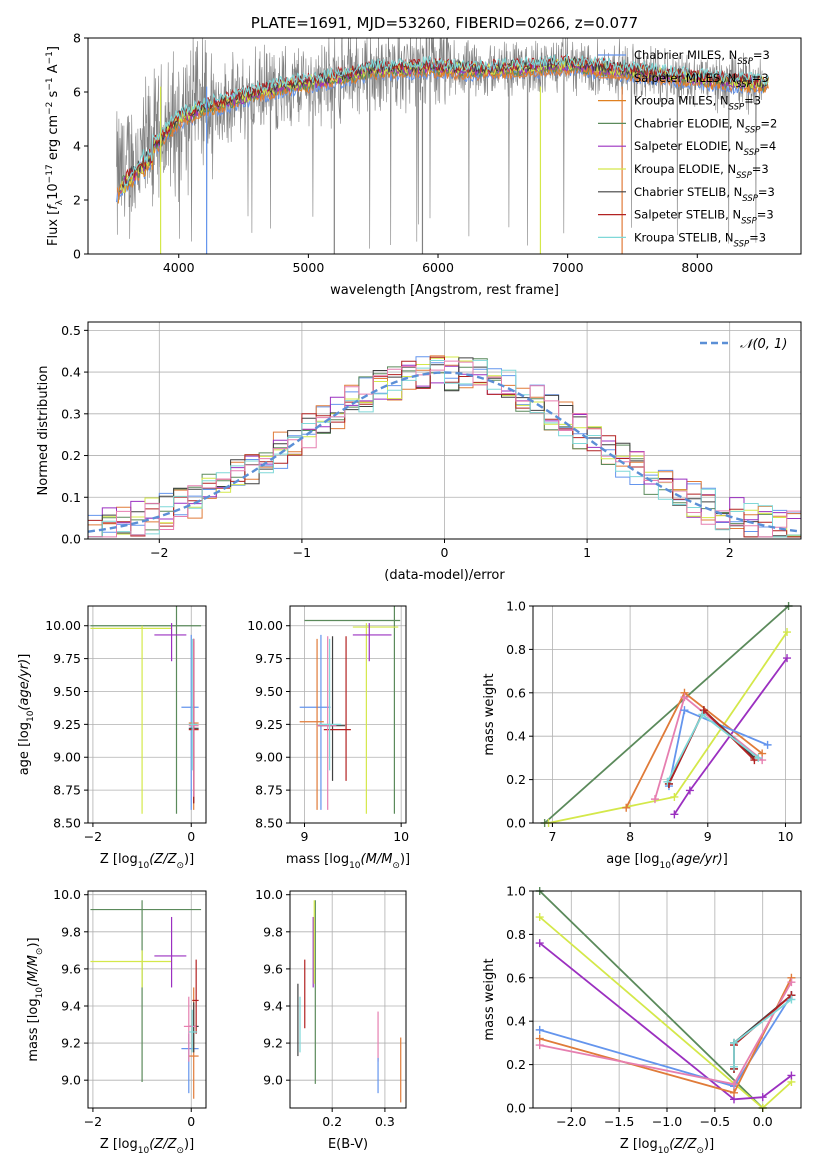 This screenshot has width=819, height=1170. What do you see at coordinates (71, 330) in the screenshot?
I see `y-tick-label: 0.5` at bounding box center [71, 330].